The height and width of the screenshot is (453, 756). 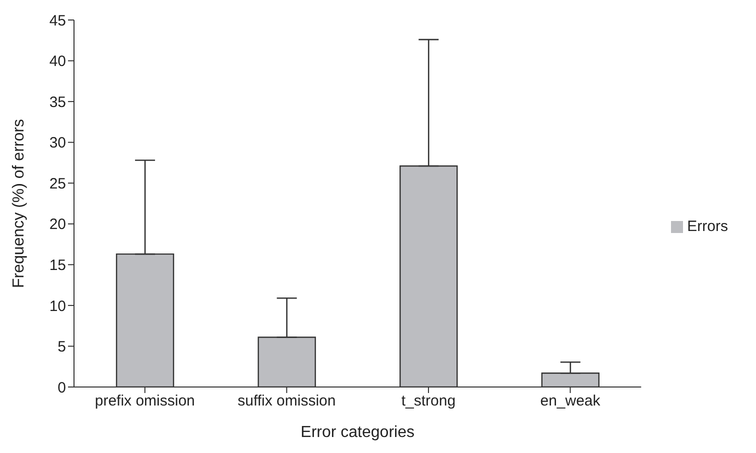 What do you see at coordinates (62, 387) in the screenshot?
I see `y-tick-label: 0` at bounding box center [62, 387].